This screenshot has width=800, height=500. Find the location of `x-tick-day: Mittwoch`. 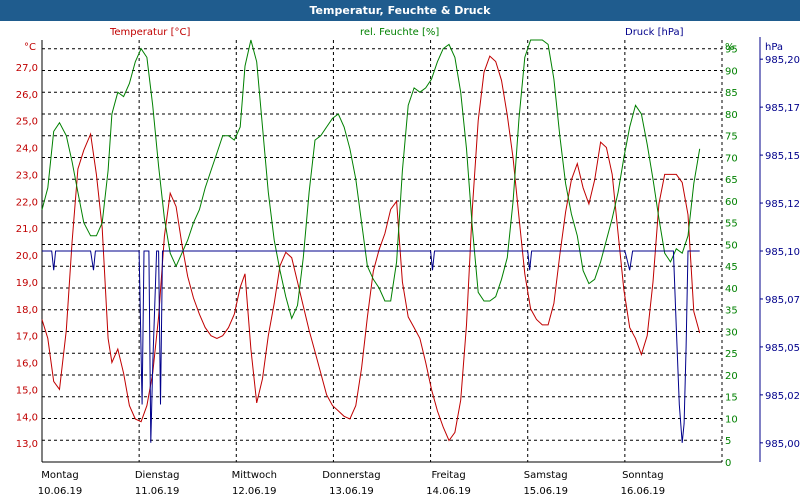

x-tick-day: Mittwoch is located at coordinates (254, 475).